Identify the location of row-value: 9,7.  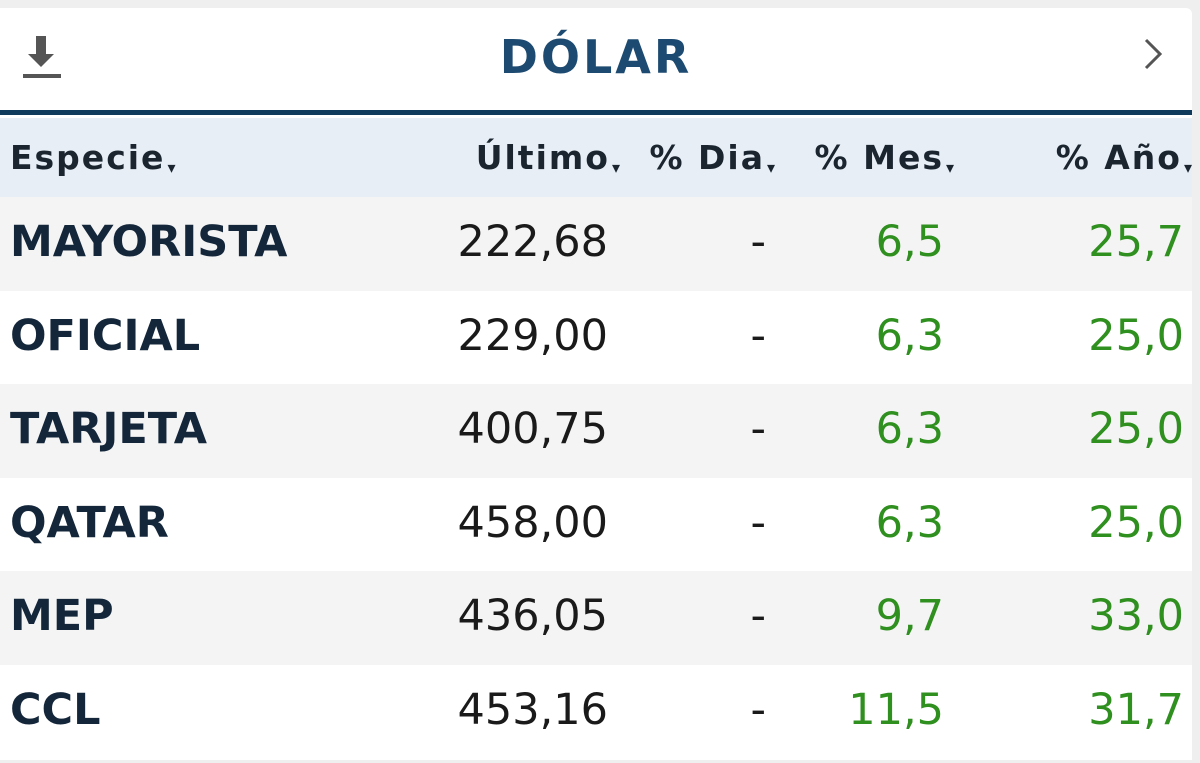
(909, 616).